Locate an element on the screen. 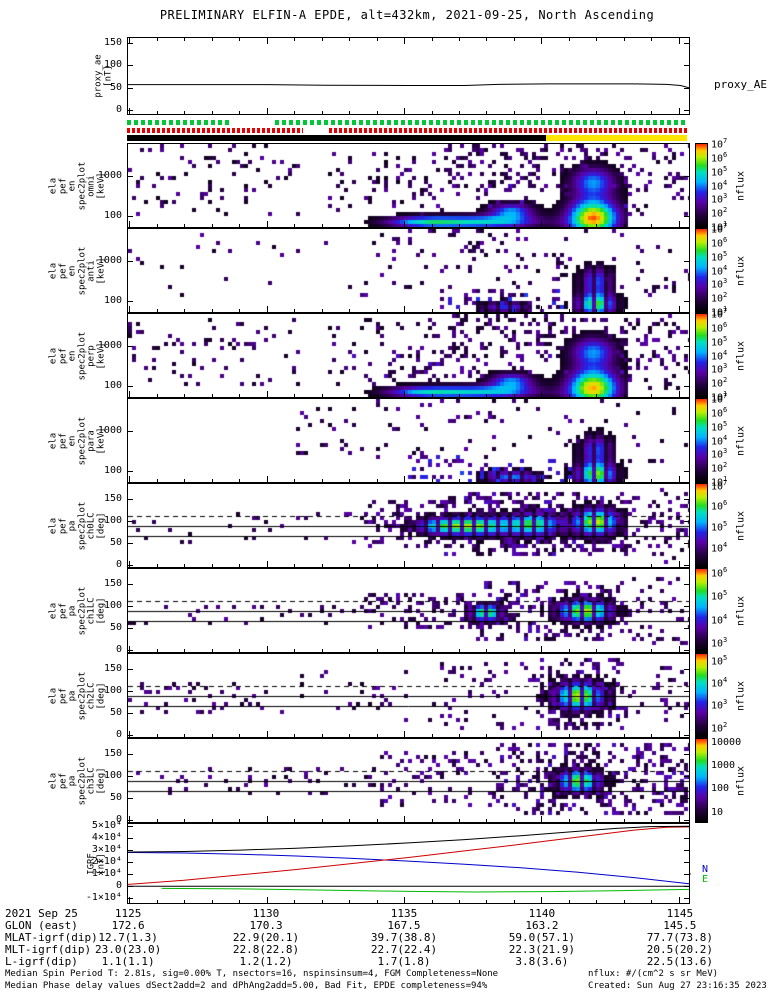 The height and width of the screenshot is (1000, 775). time-major-tick is located at coordinates (541, 41).